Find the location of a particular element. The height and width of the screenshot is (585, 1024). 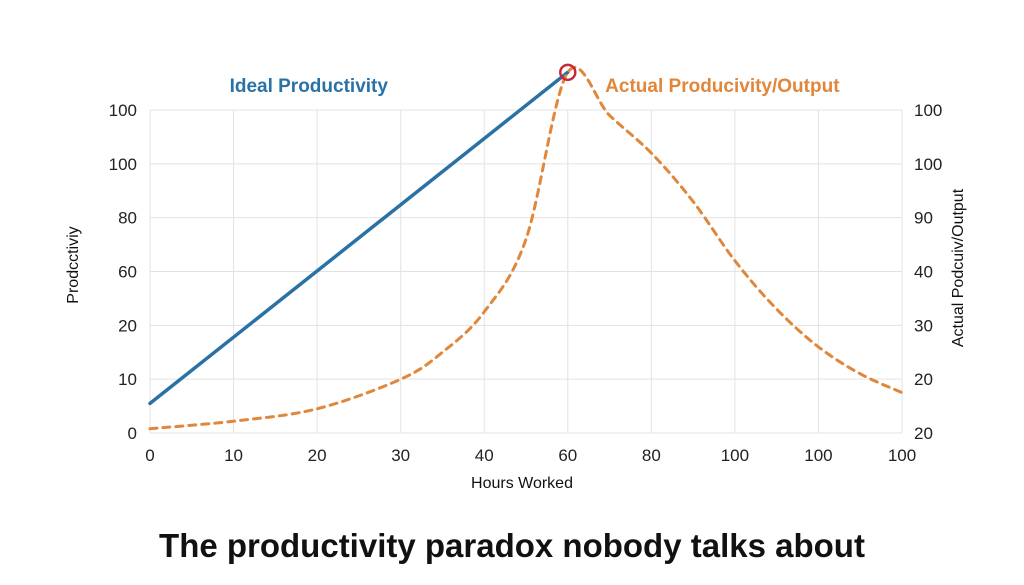

y-axis-title-left: Prodcctiviy is located at coordinates (73, 264).